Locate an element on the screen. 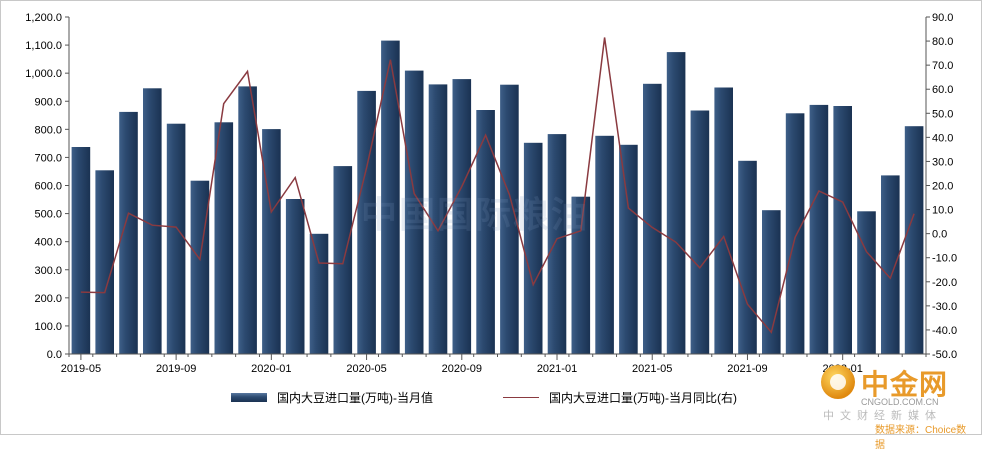  y-left-tick-label: 300.0 is located at coordinates (48, 271).